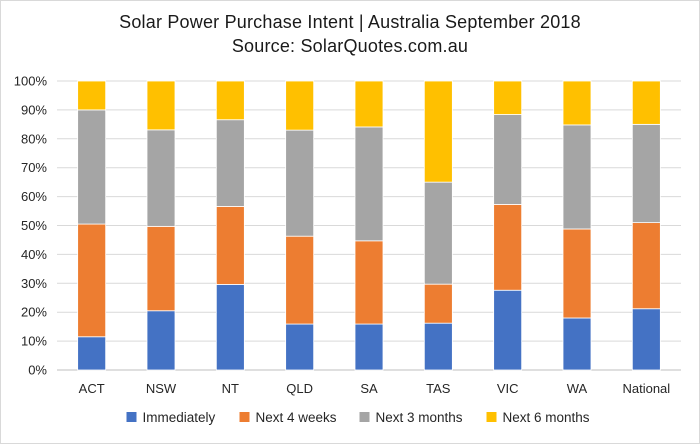 The height and width of the screenshot is (444, 700). What do you see at coordinates (508, 388) in the screenshot?
I see `x-tick-label: VIC` at bounding box center [508, 388].